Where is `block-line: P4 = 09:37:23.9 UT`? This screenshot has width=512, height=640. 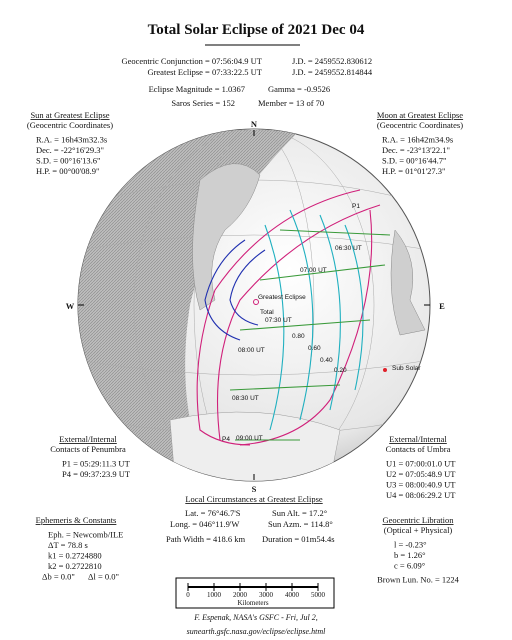
block-line: P4 = 09:37:23.9 UT is located at coordinates (96, 474).